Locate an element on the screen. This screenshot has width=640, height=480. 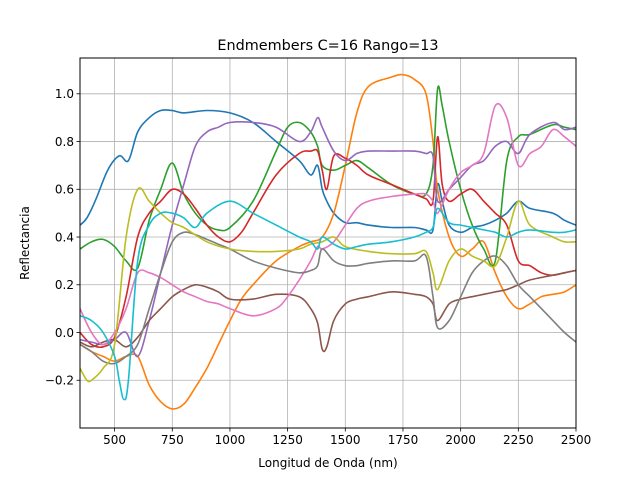
y-axis-ticks: −0.2 0.0 0.2 0.4 0.6 0.8 1.0 is located at coordinates (62, 237).